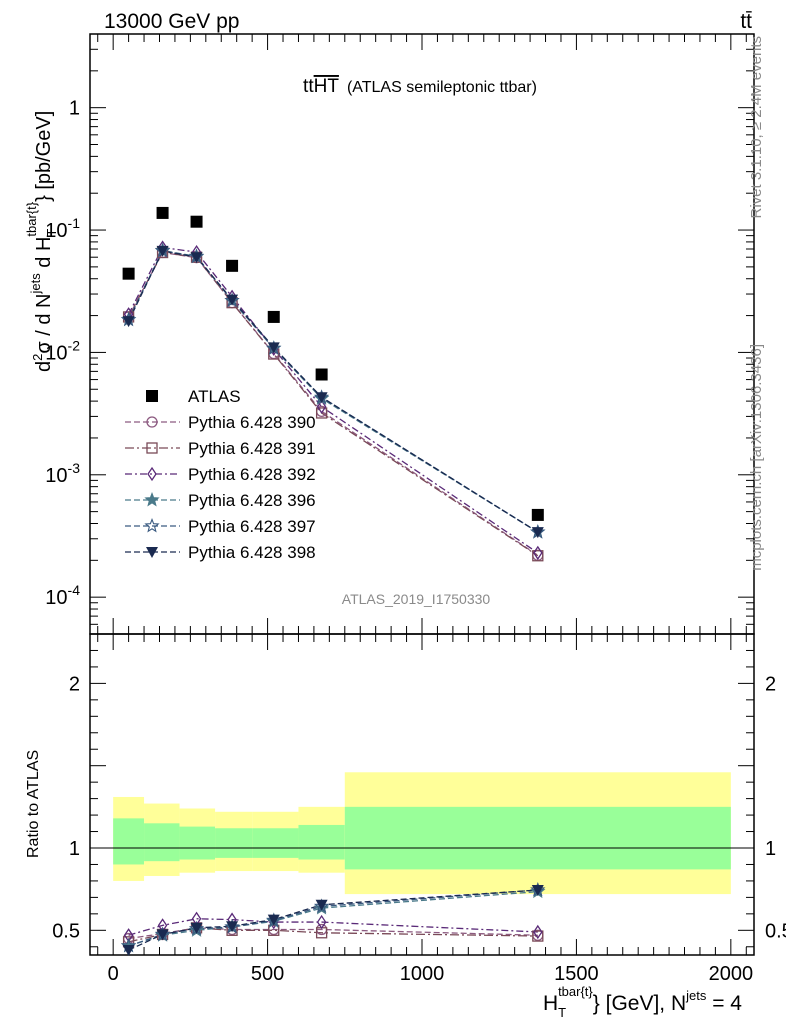 The width and height of the screenshot is (786, 1024). What do you see at coordinates (74, 109) in the screenshot?
I see `main-y-tick-label: 1` at bounding box center [74, 109].